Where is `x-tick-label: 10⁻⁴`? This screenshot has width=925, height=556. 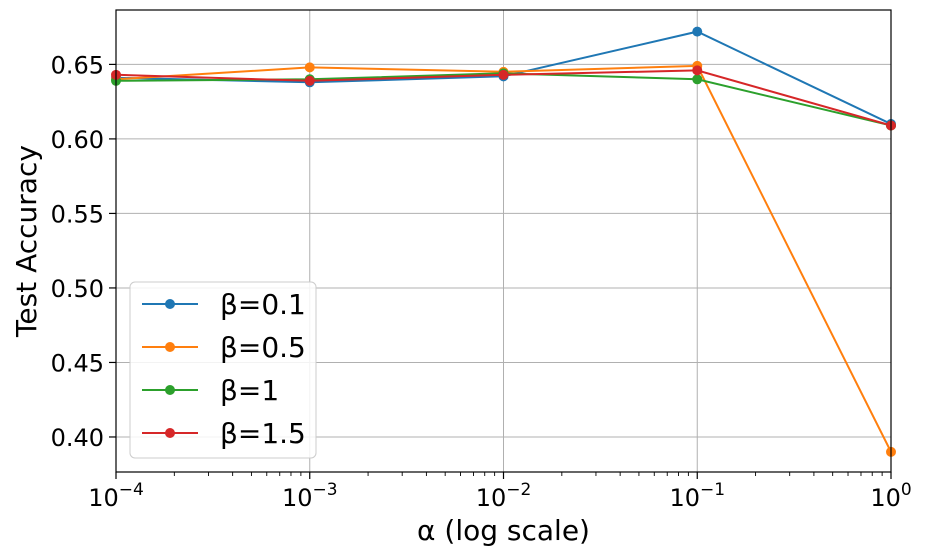 x-tick-label: 10⁻⁴ is located at coordinates (116, 496).